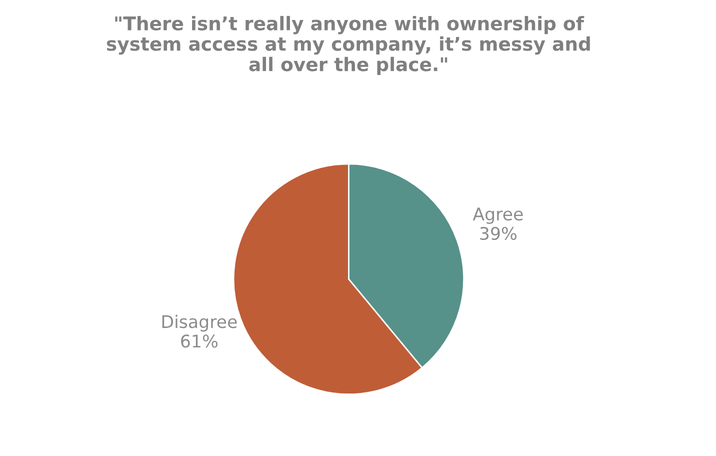 This screenshot has height=456, width=716. What do you see at coordinates (199, 323) in the screenshot?
I see `slice-label: Disagree` at bounding box center [199, 323].